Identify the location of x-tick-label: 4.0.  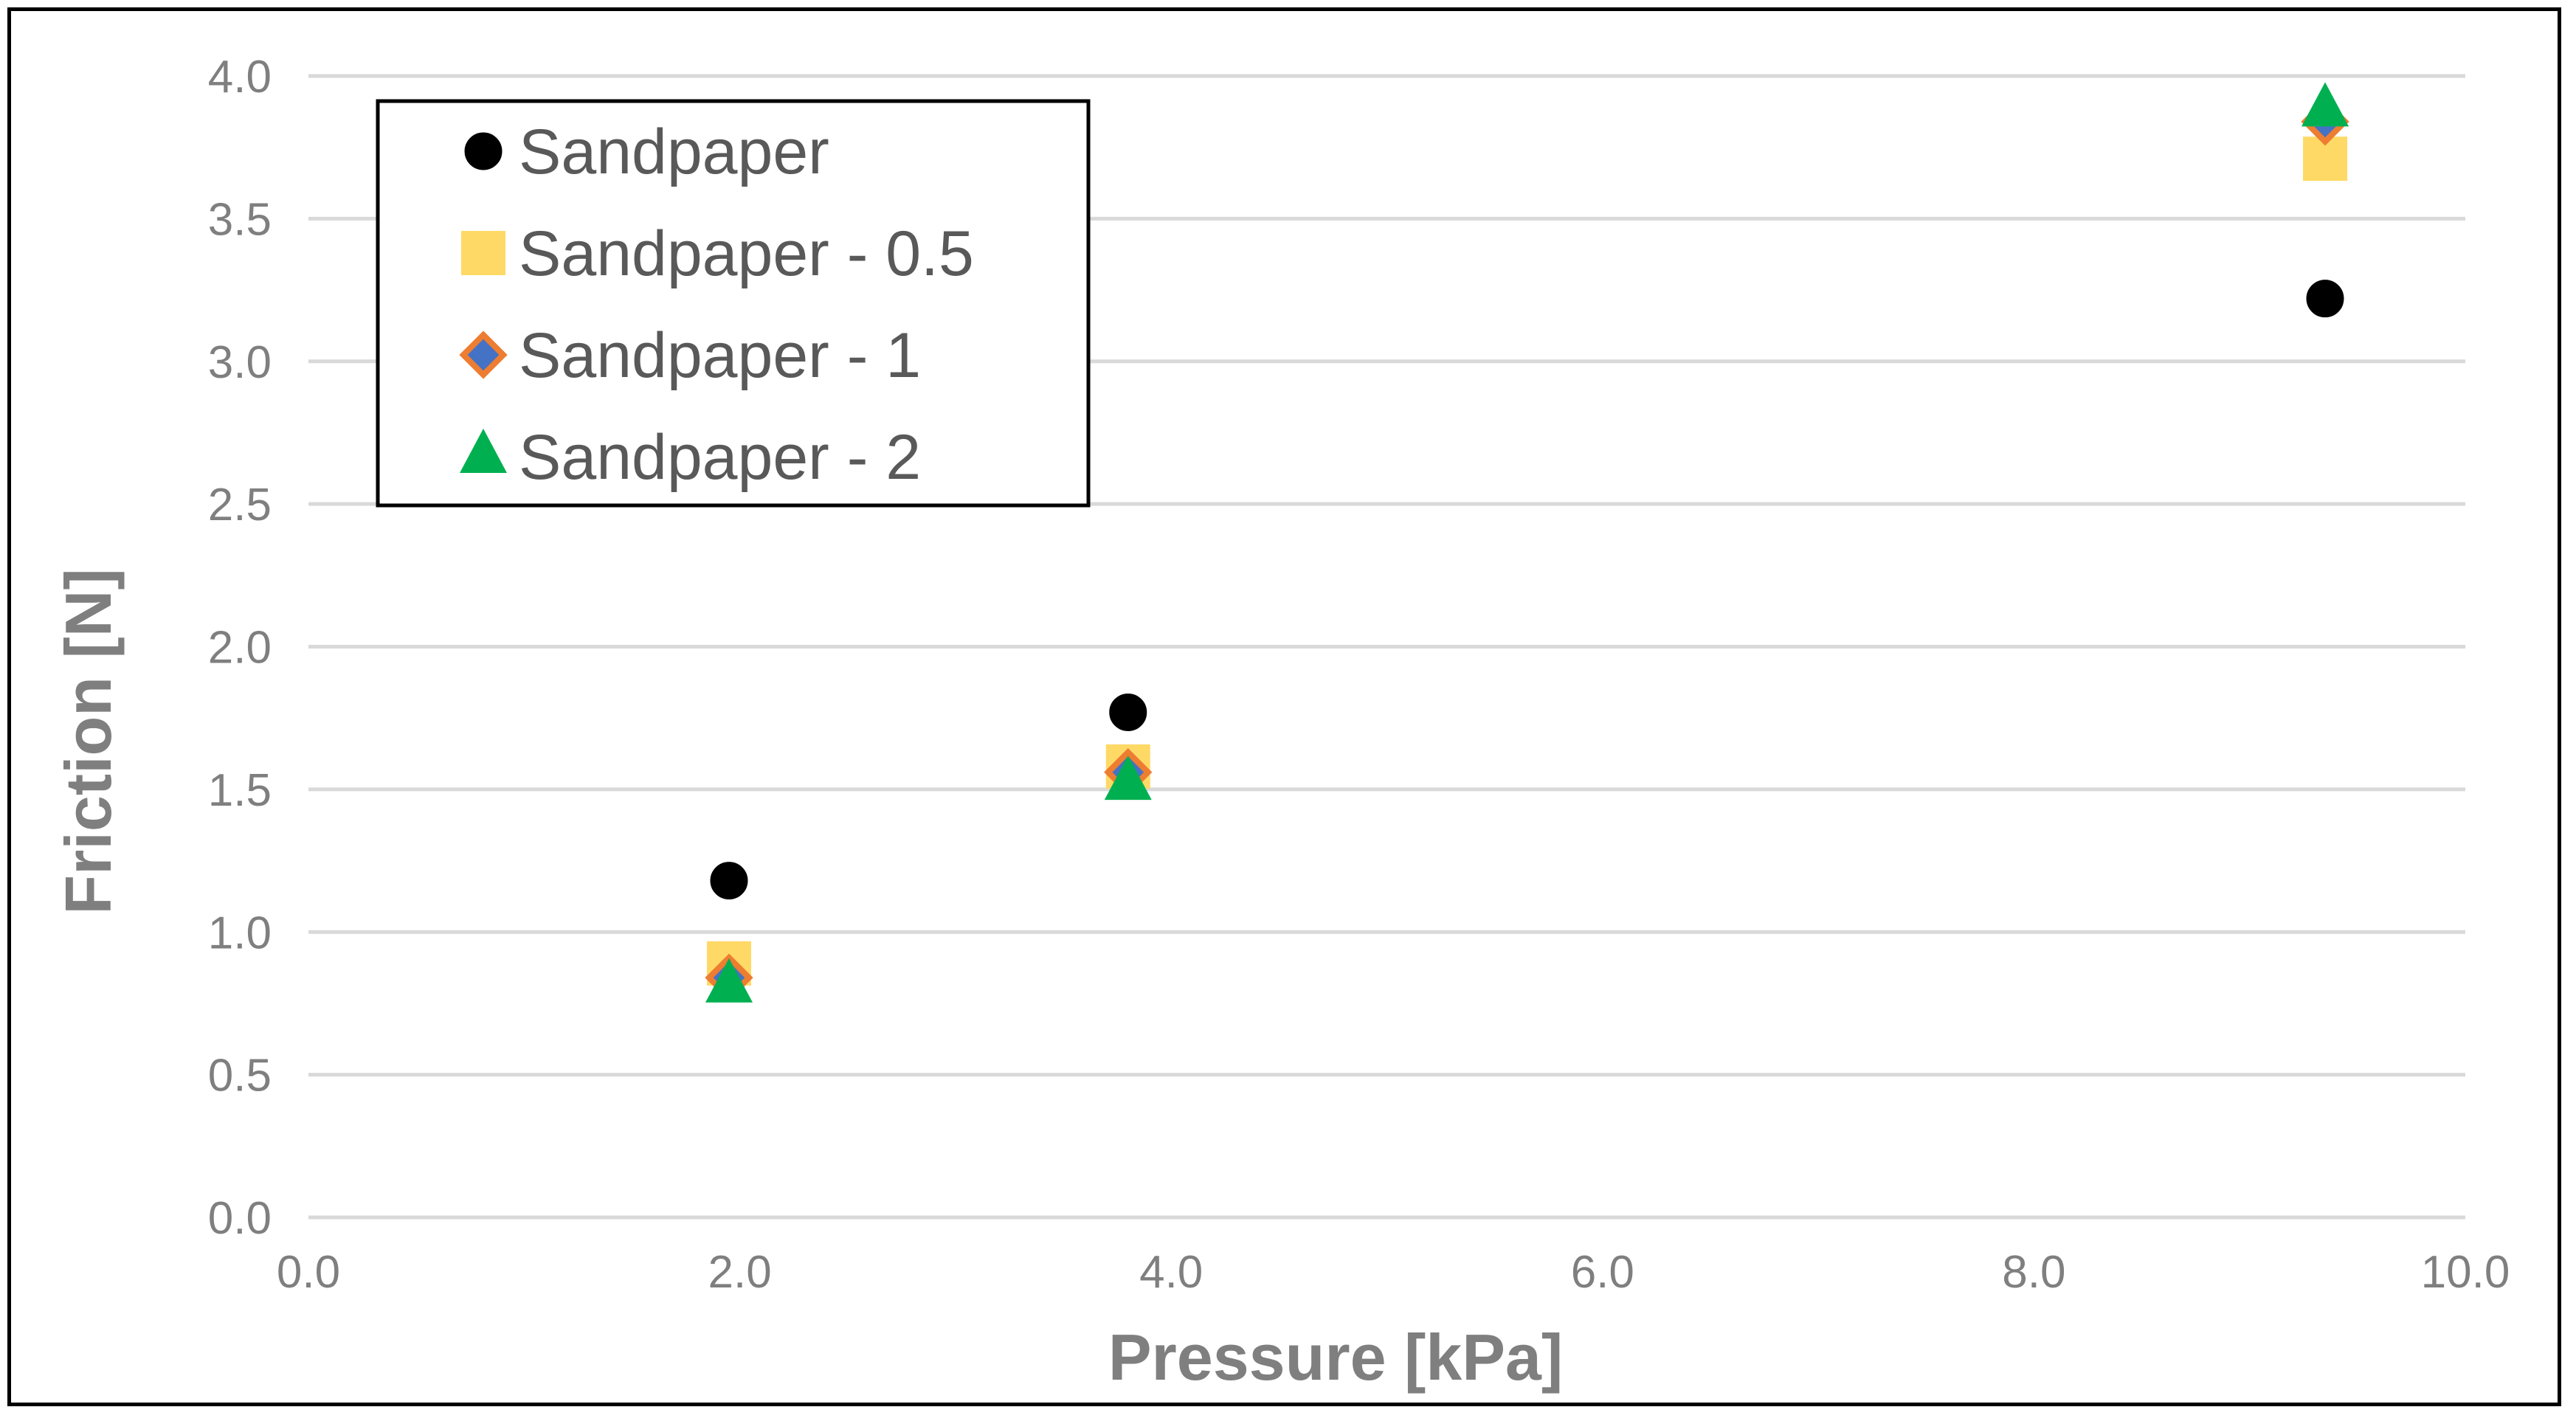
(1171, 1272).